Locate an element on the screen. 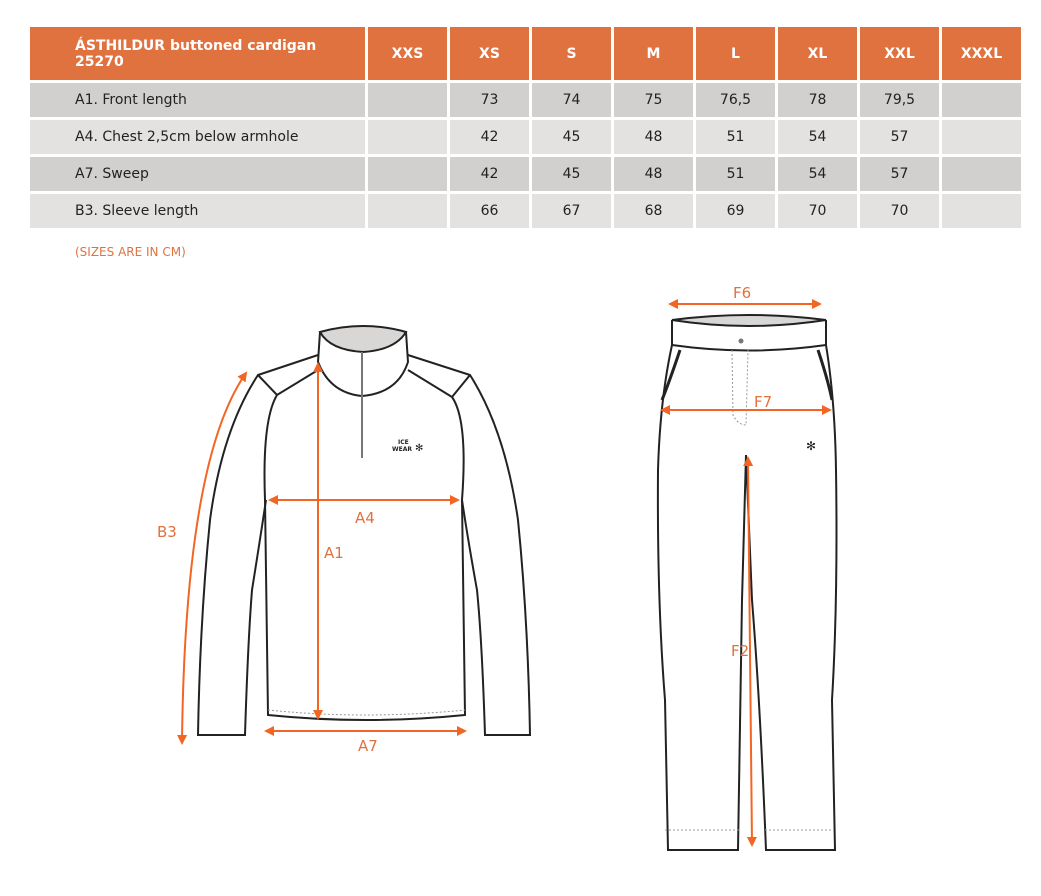  measurement-value: 74 is located at coordinates (571, 100).